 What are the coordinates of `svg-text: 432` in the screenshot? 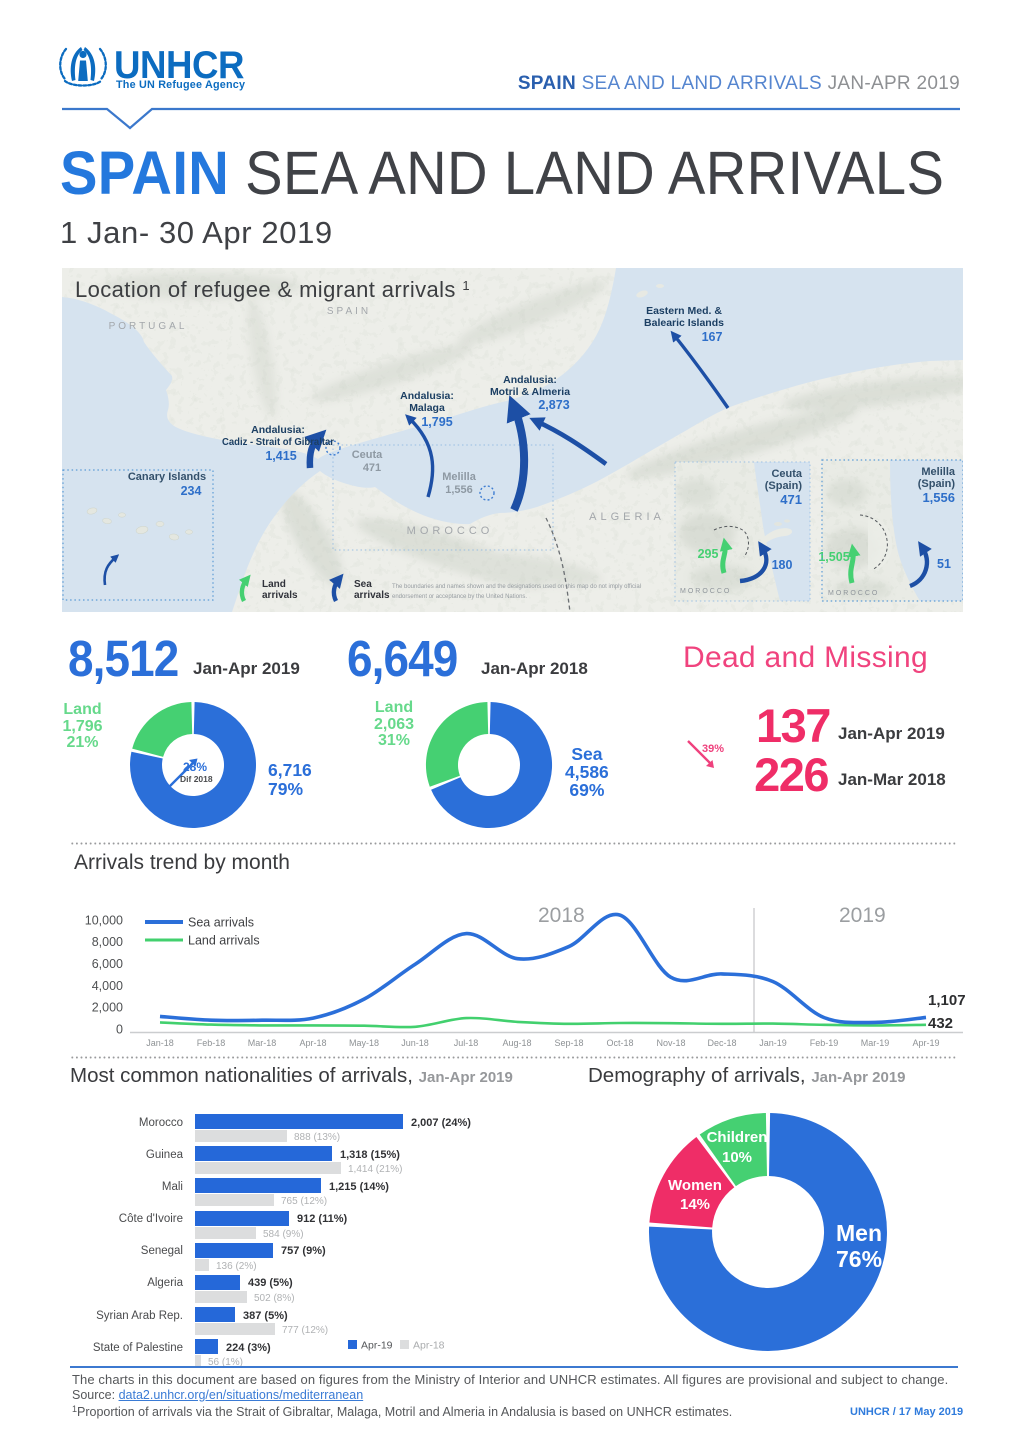 It's located at (940, 1023).